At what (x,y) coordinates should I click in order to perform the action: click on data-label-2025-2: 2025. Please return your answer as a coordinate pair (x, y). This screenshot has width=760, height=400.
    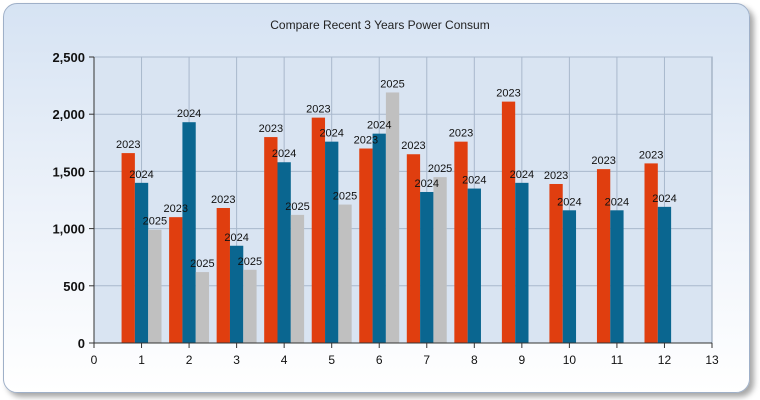
    Looking at the image, I should click on (202, 264).